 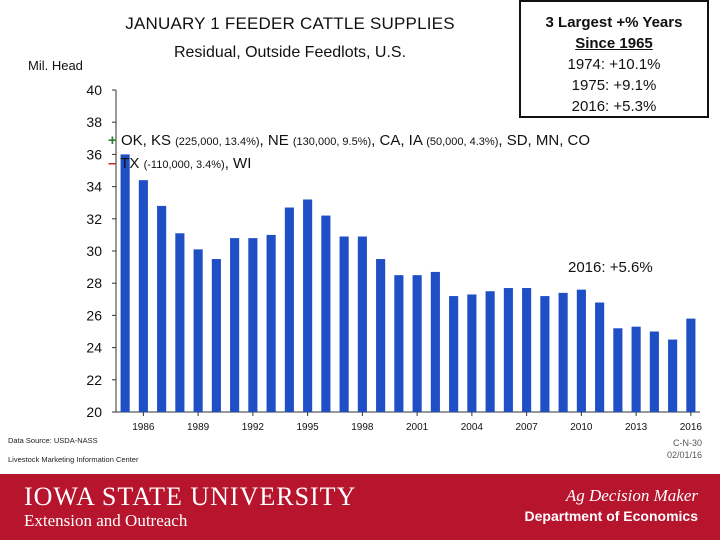 I want to click on y-tick-label: 38, so click(x=94, y=122).